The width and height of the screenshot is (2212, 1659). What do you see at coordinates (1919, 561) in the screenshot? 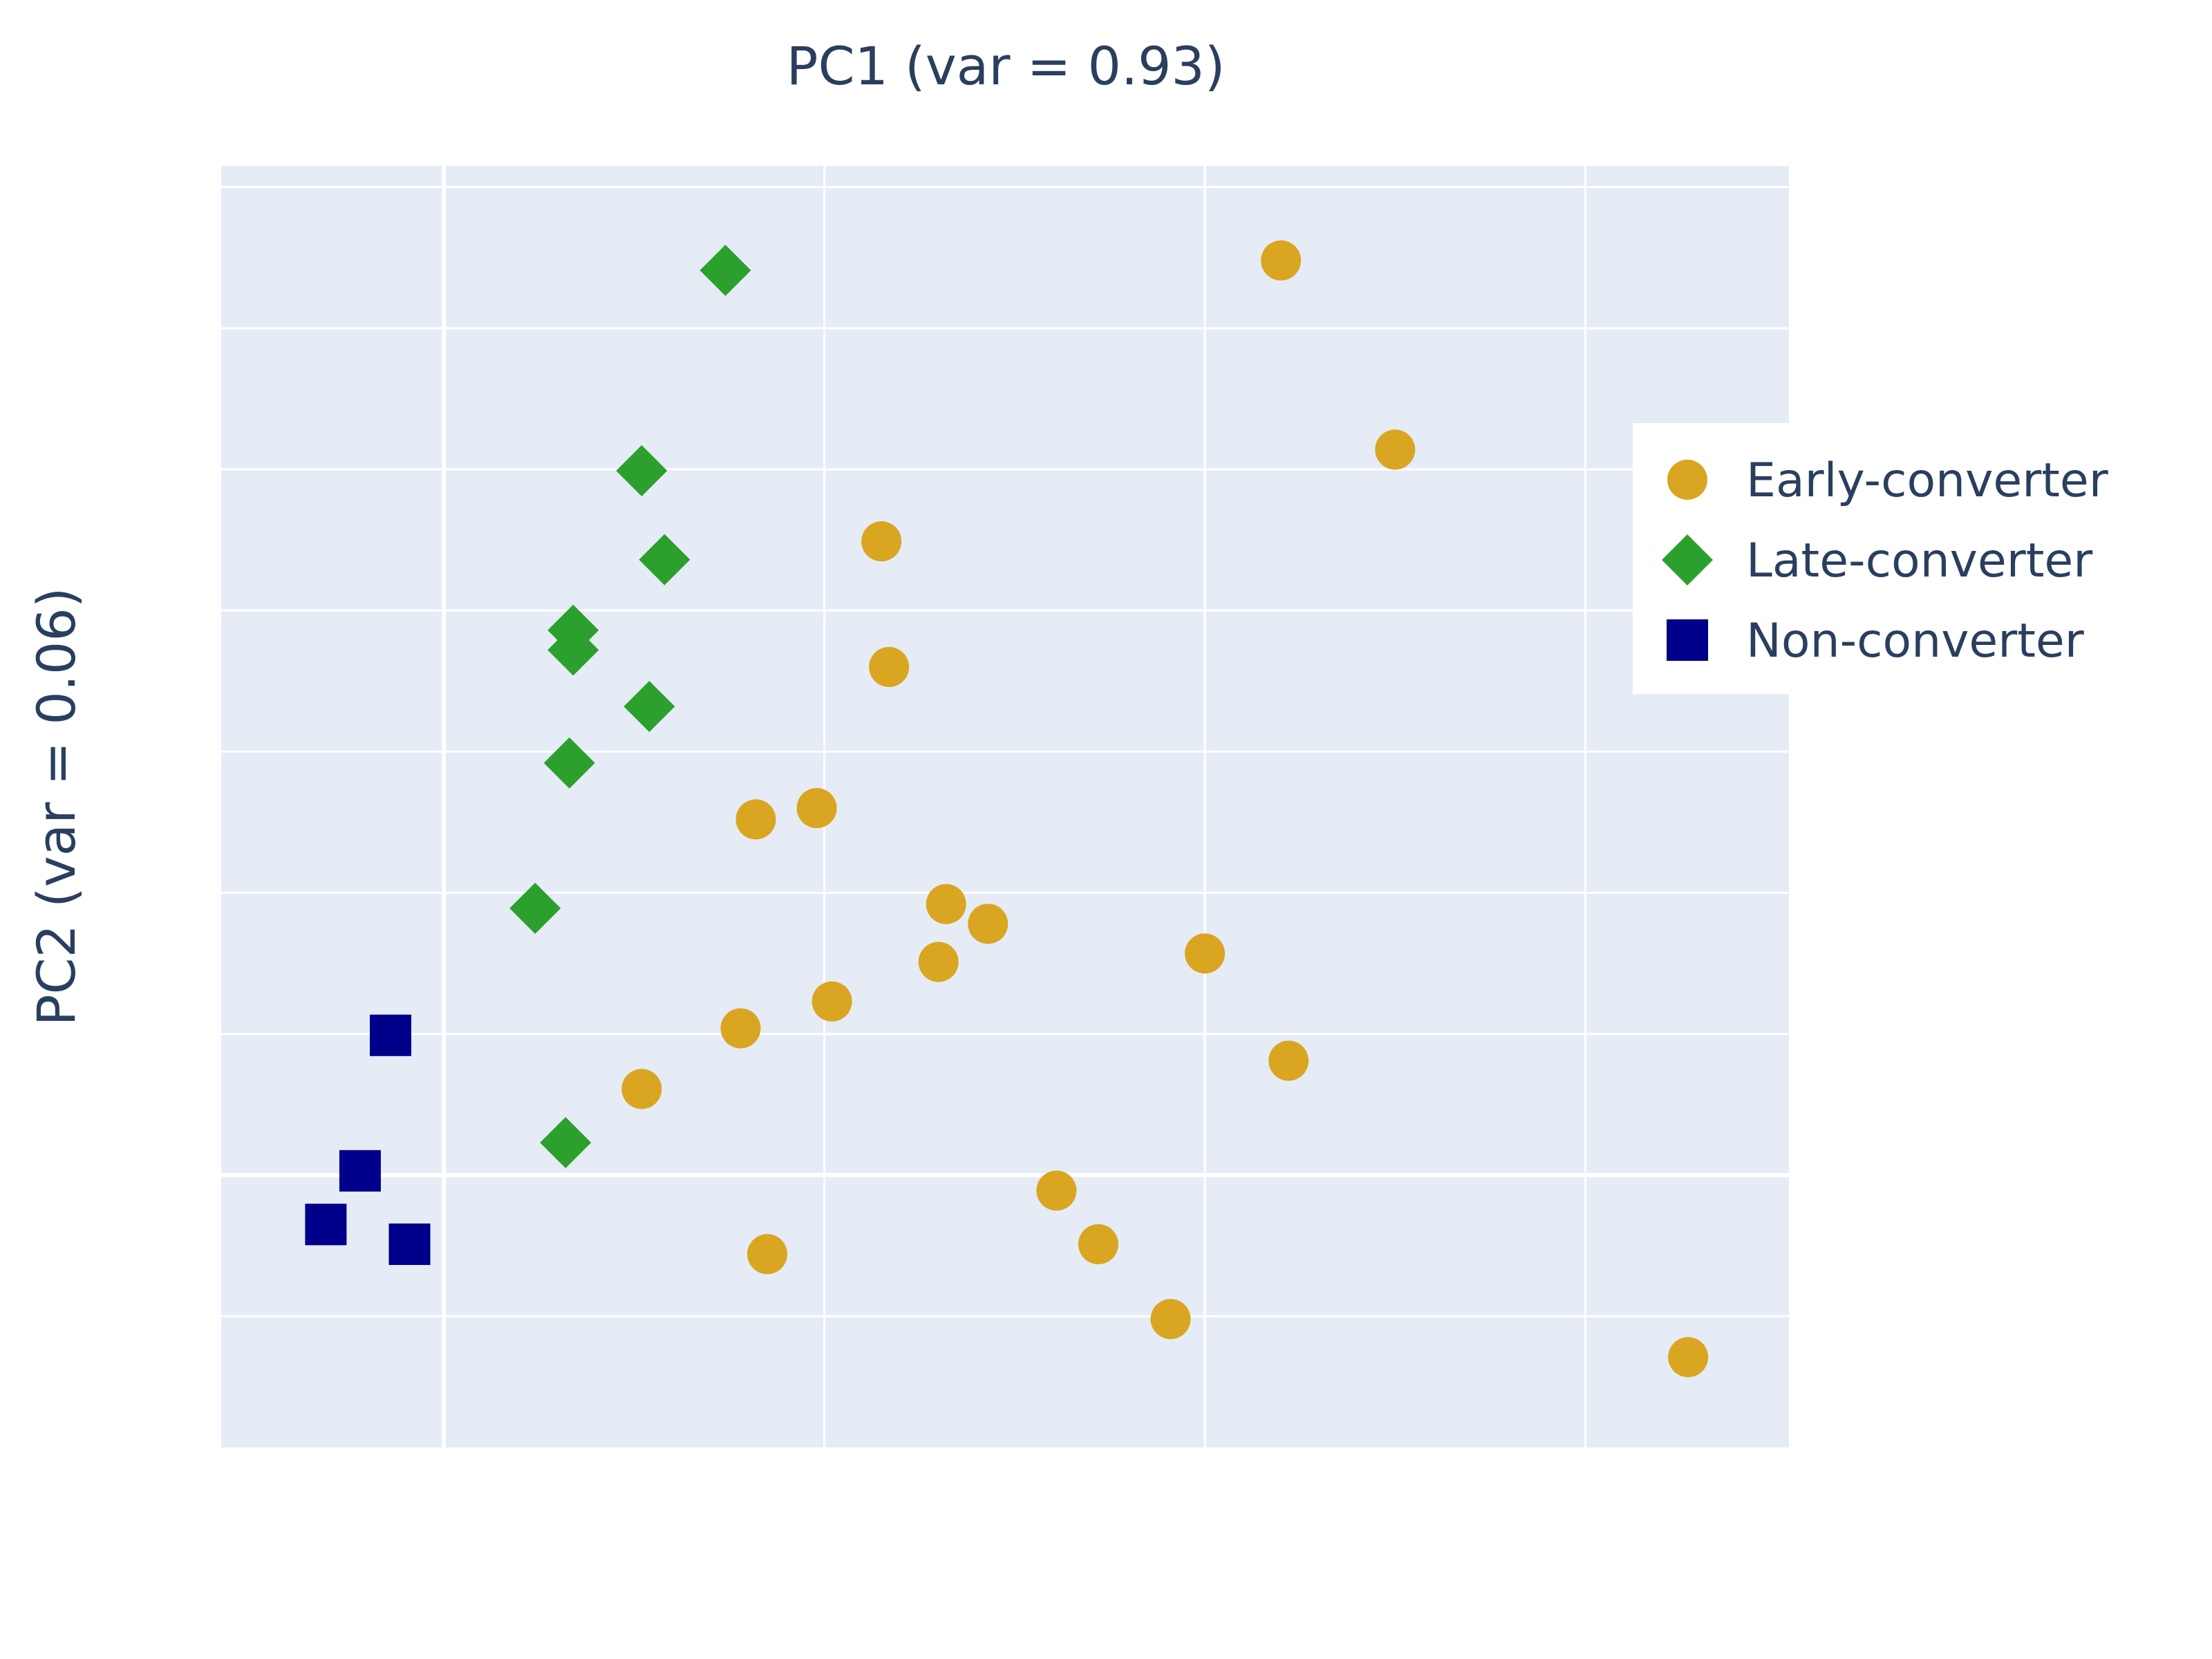
I see `legend-label: Late-converter` at bounding box center [1919, 561].